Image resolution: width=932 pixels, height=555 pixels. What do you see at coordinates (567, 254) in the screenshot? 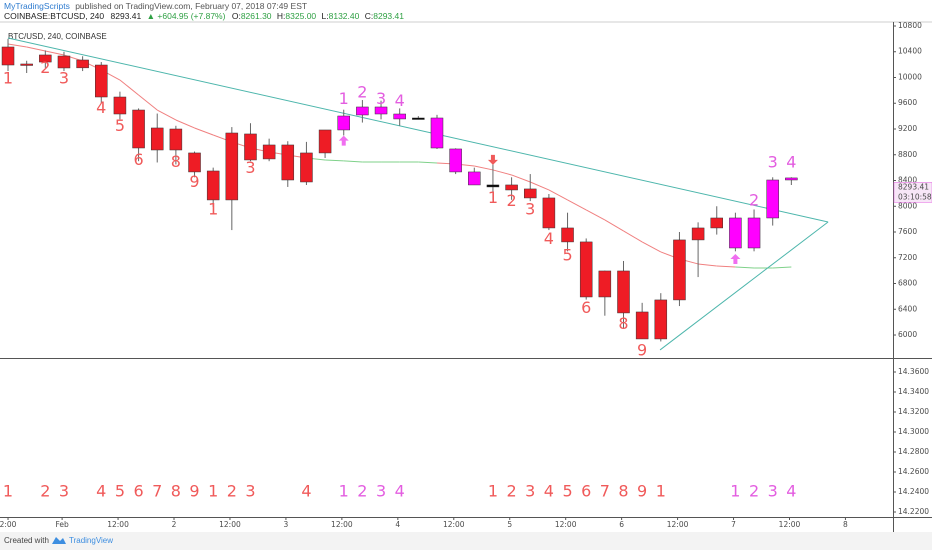
I see `td-count: 5` at bounding box center [567, 254].